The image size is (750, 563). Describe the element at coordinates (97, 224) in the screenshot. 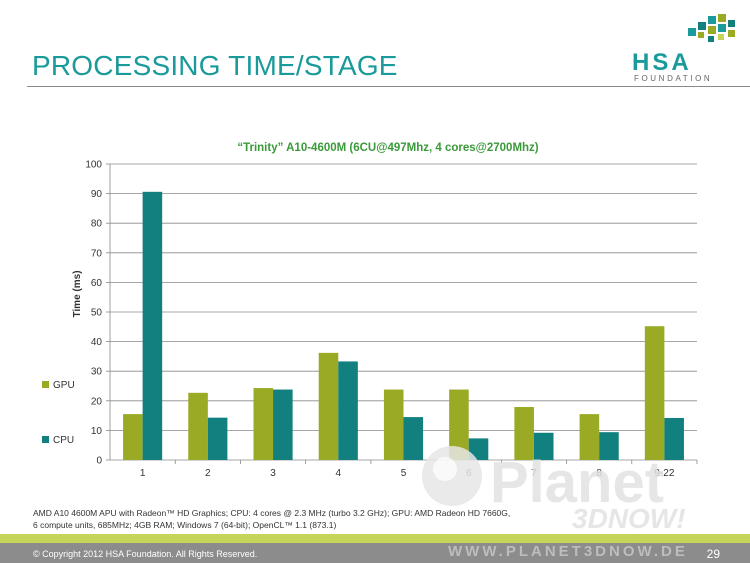

I see `y-tick-label: 80` at that location.